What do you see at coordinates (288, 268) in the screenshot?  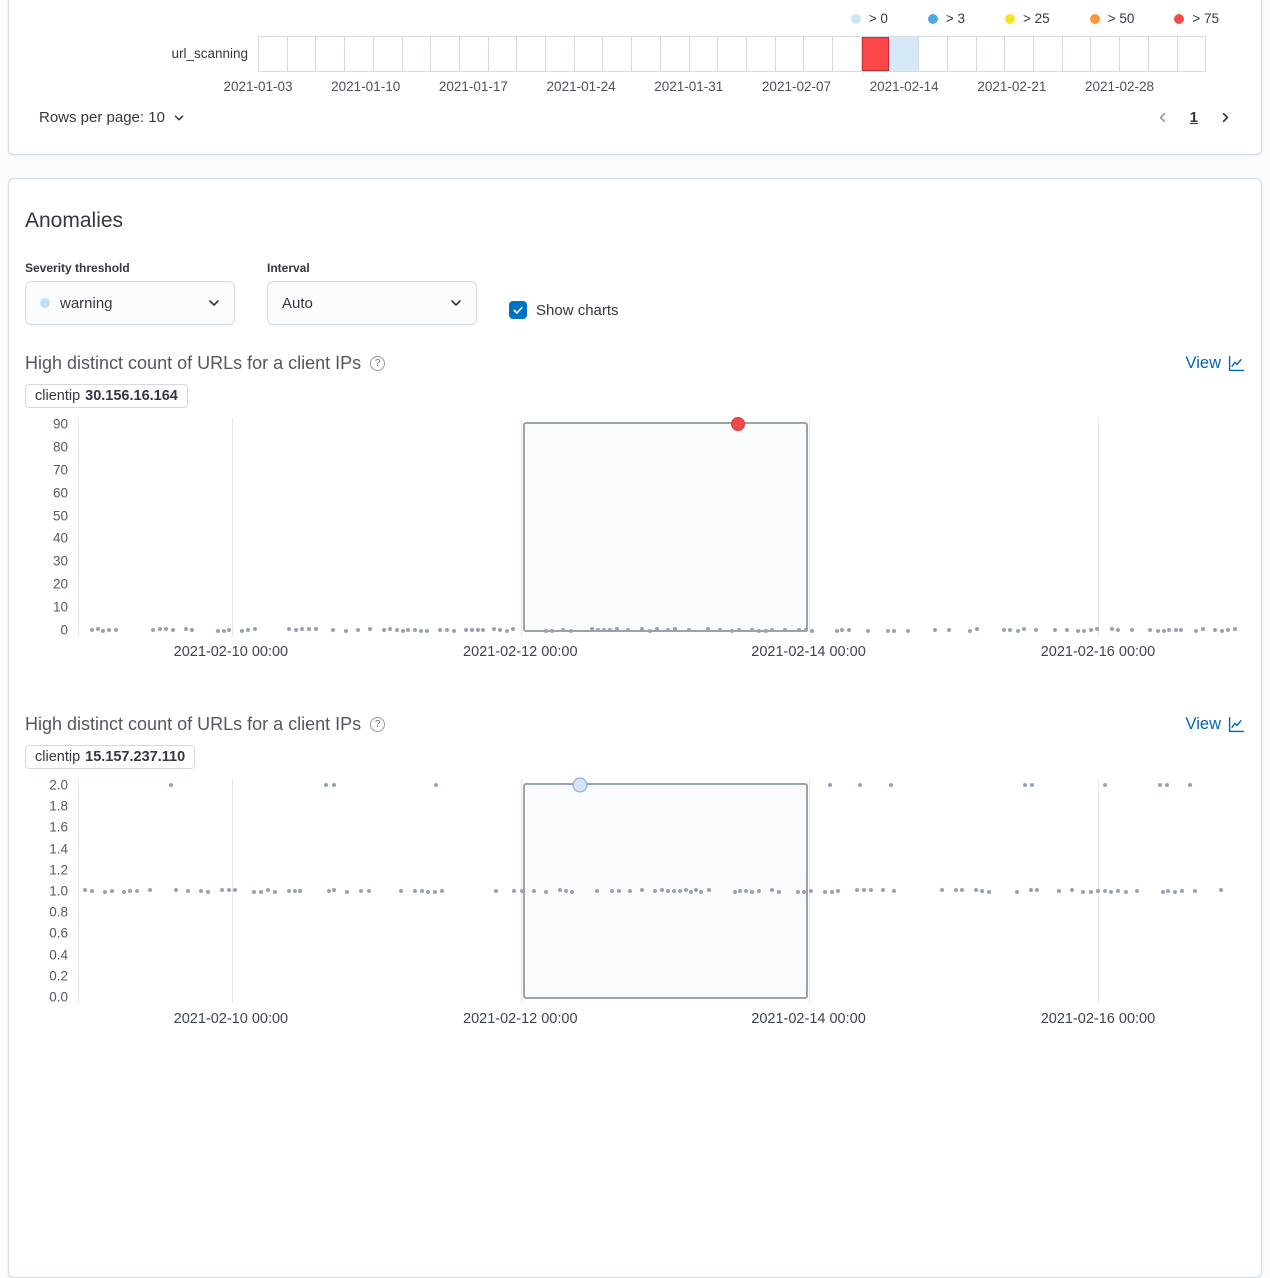 I see `interval-label: Interval` at bounding box center [288, 268].